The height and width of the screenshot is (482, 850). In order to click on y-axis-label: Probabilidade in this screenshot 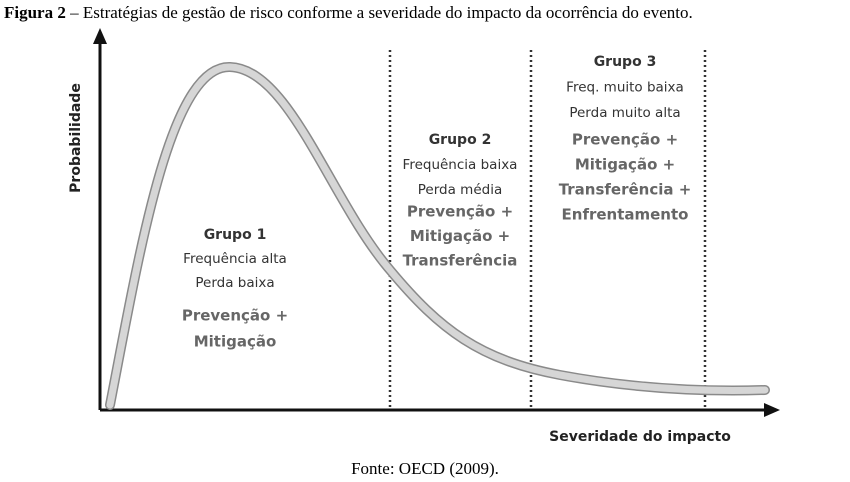, I will do `click(76, 138)`.